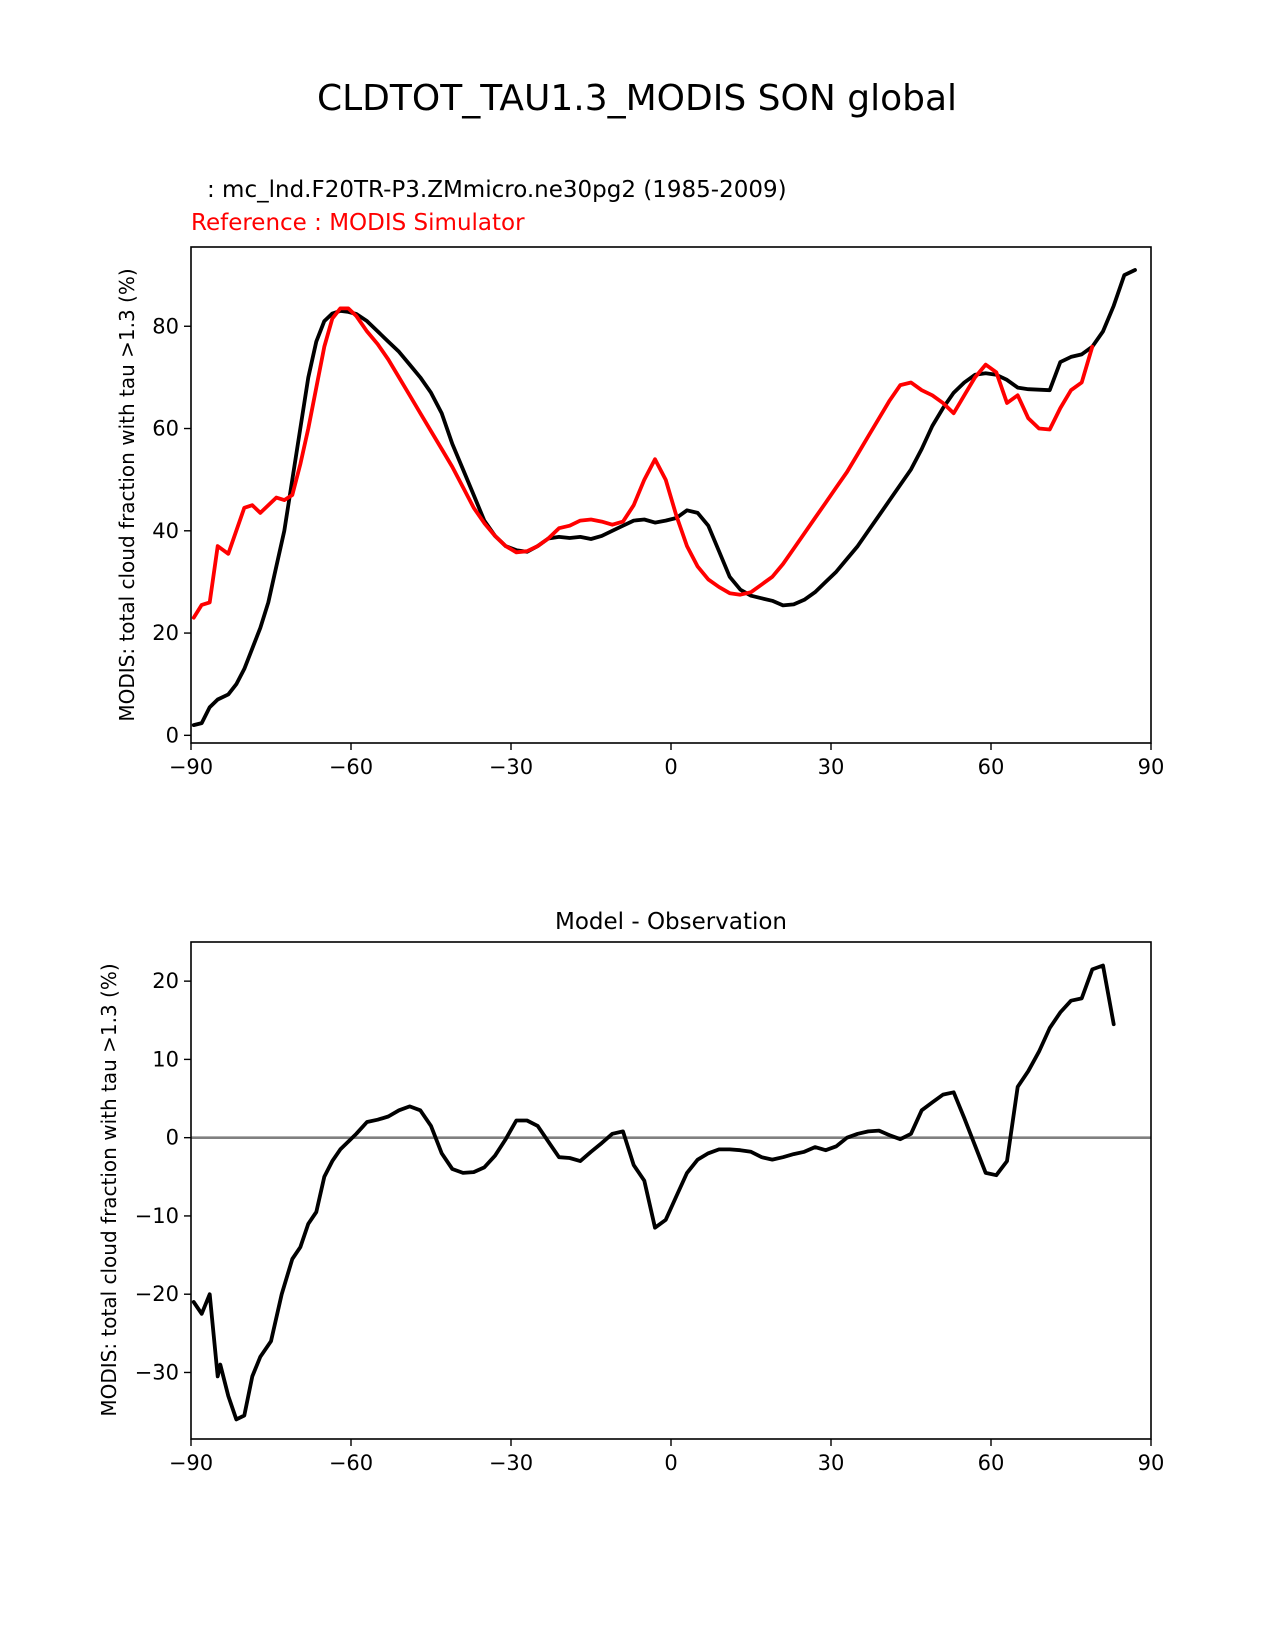 Image resolution: width=1275 pixels, height=1650 pixels. What do you see at coordinates (351, 1463) in the screenshot?
I see `bottom-x-tick-label: −60` at bounding box center [351, 1463].